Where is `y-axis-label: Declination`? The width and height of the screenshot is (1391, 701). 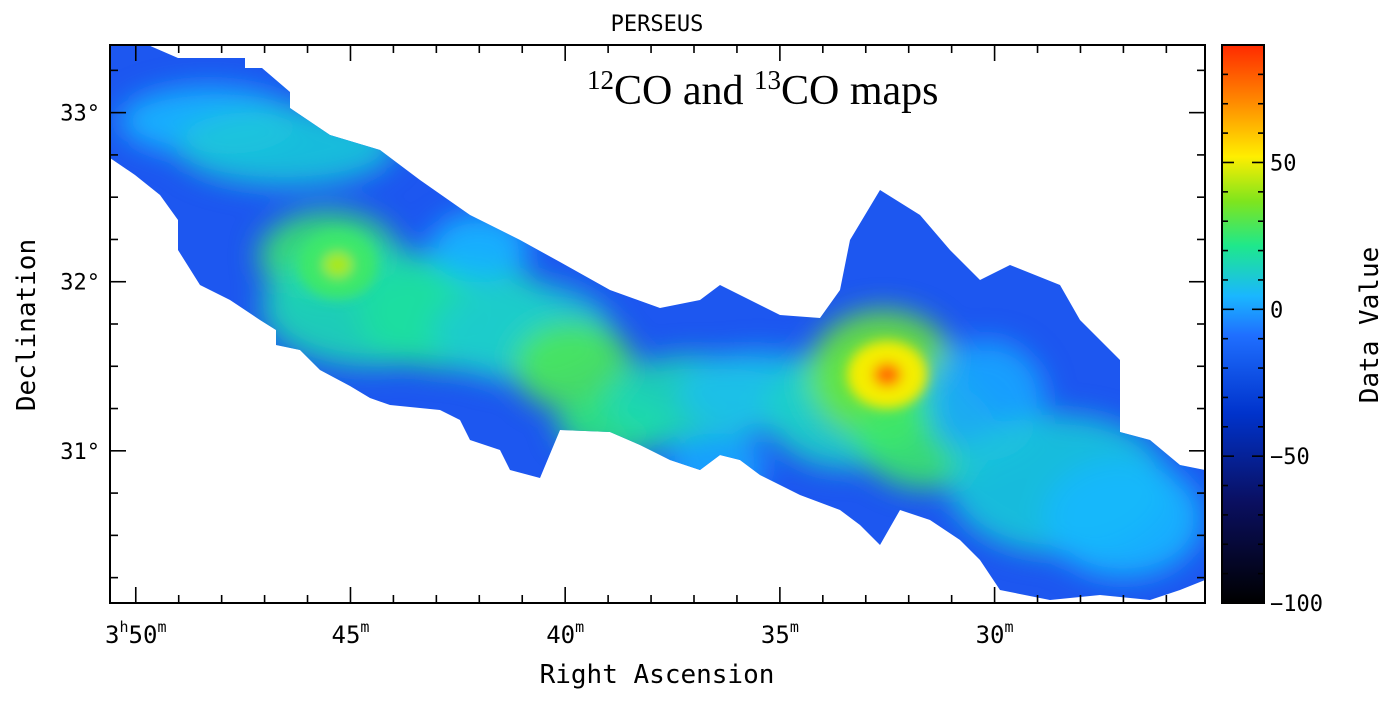 y-axis-label: Declination is located at coordinates (27, 325).